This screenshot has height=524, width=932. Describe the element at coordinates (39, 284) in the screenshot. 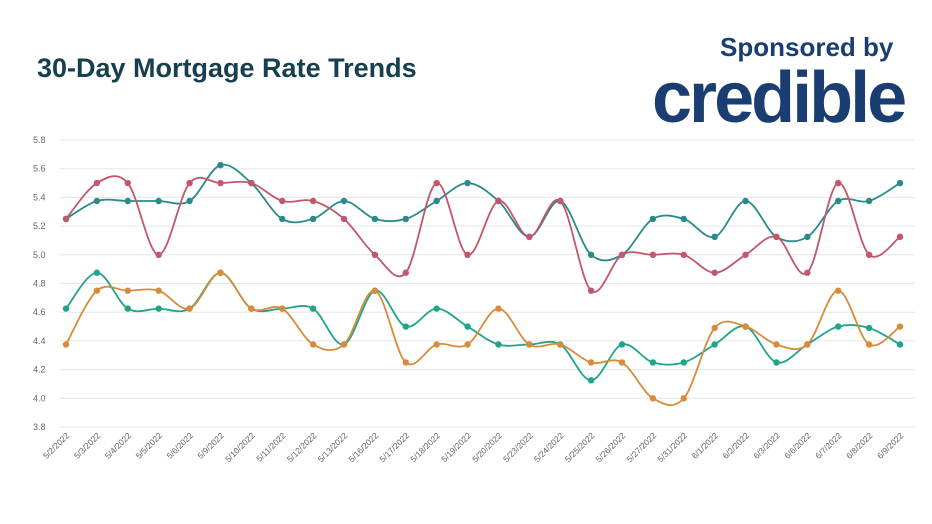

I see `y-tick-label: 4.8` at that location.